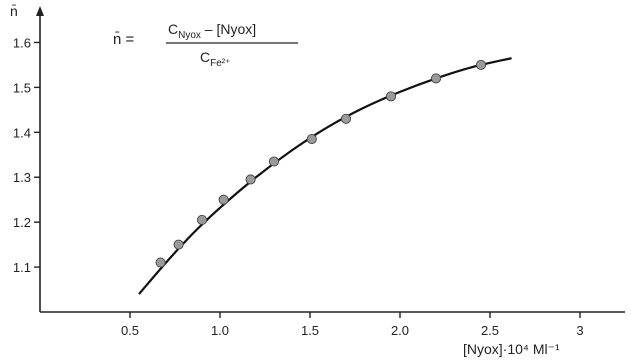 The image size is (631, 362). I want to click on formula-lhs: n̄ =, so click(124, 39).